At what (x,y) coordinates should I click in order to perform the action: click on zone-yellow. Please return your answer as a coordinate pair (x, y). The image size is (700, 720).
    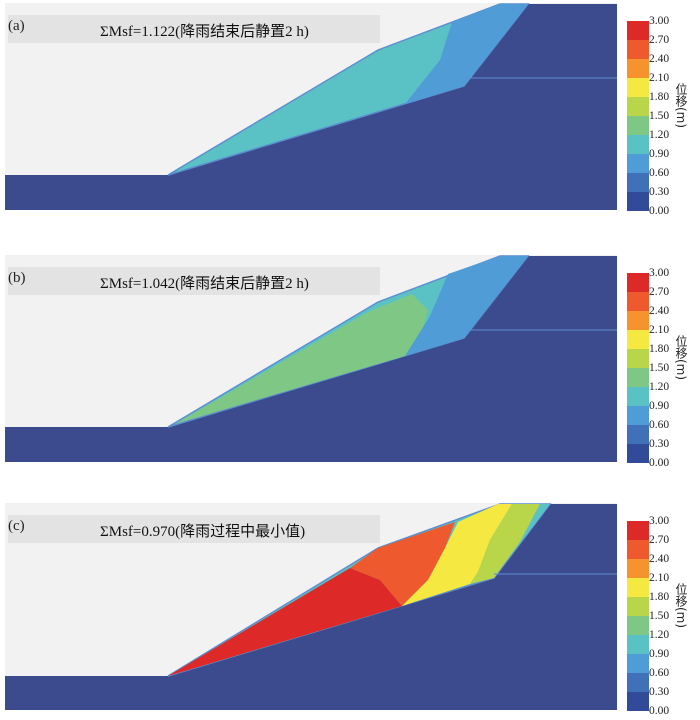
    Looking at the image, I should click on (457, 555).